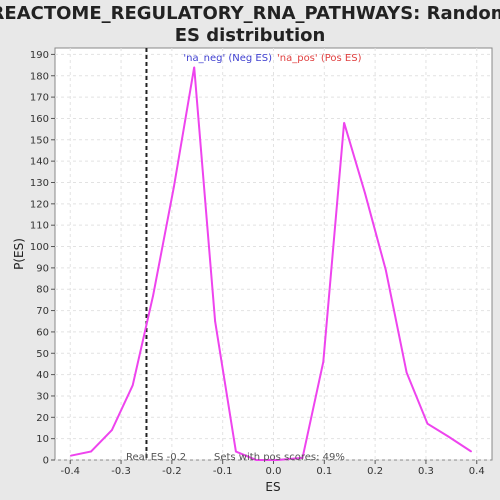  Describe the element at coordinates (250, 13) in the screenshot. I see `chart-title-line1: REACTOME_REGULATORY_RNA_PATHWAYS: Random` at that location.